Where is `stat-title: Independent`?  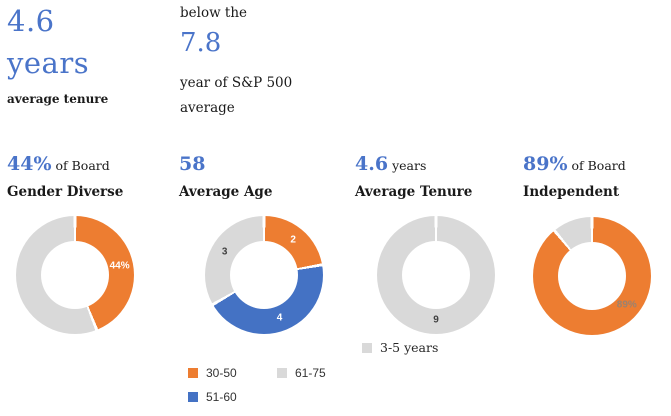 stat-title: Independent is located at coordinates (571, 192).